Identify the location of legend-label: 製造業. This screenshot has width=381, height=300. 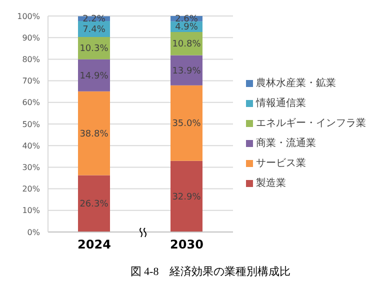
(271, 183).